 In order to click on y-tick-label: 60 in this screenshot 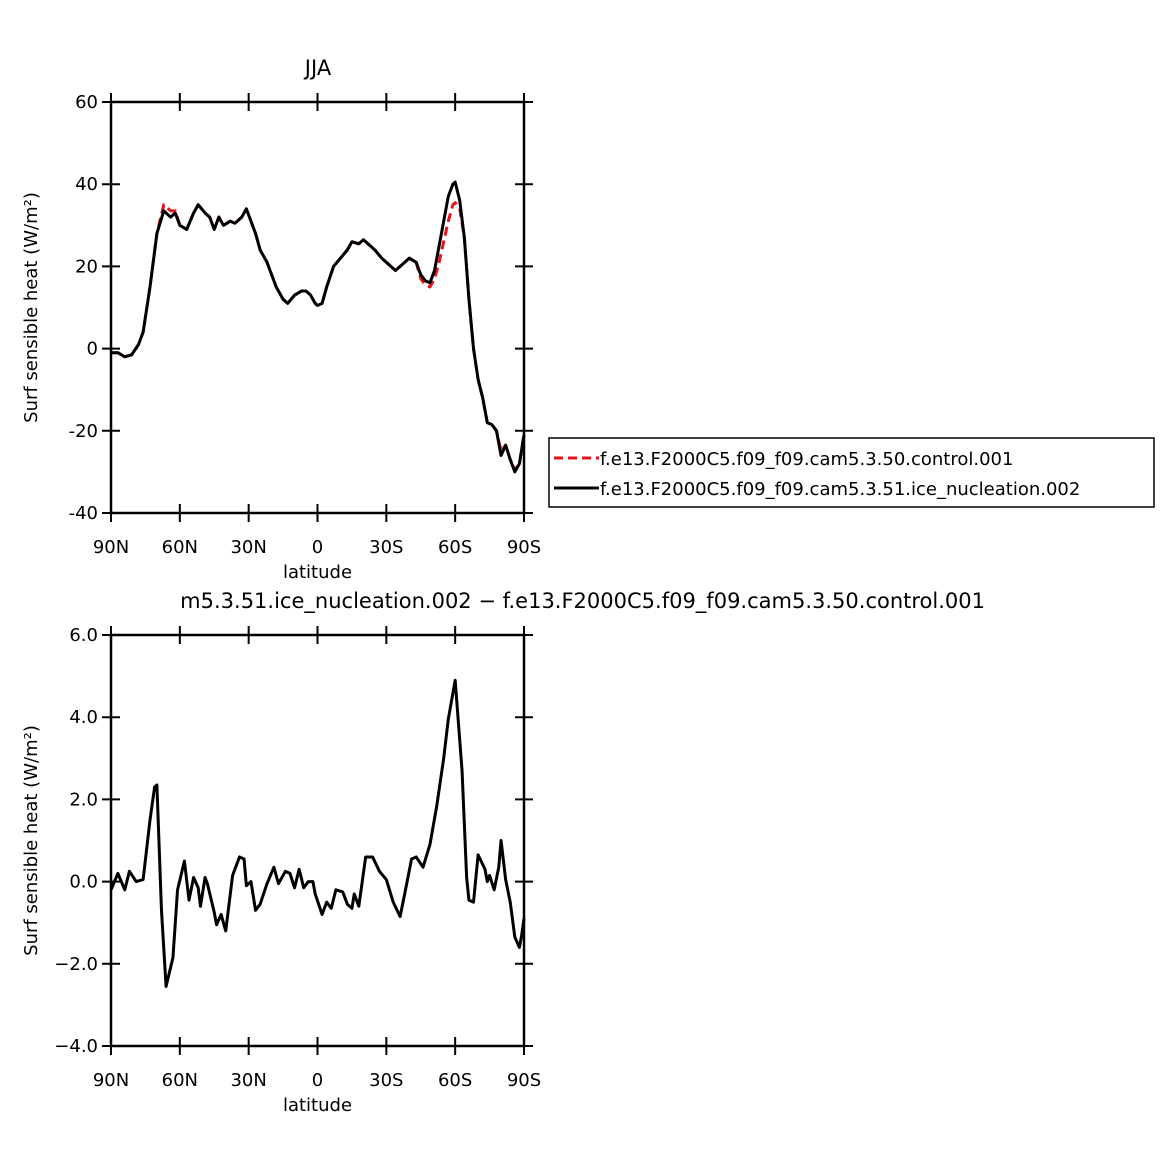, I will do `click(86, 102)`.